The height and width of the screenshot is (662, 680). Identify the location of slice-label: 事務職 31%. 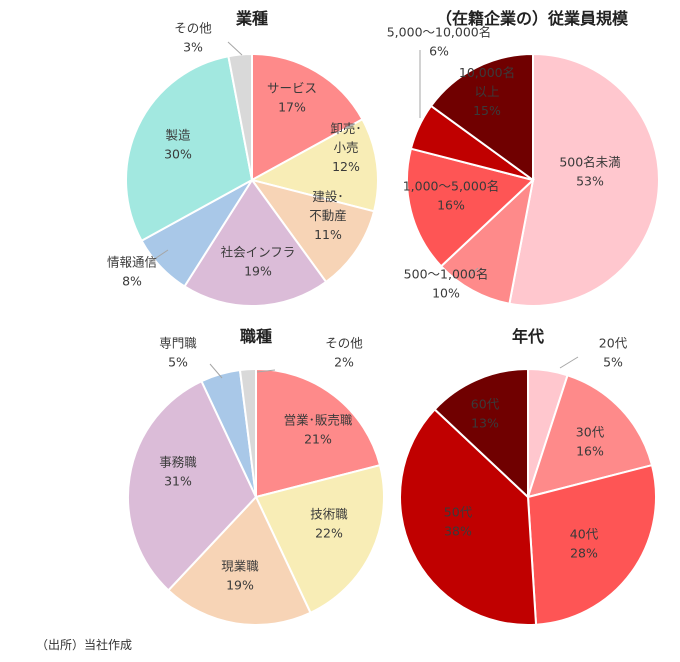
(178, 472).